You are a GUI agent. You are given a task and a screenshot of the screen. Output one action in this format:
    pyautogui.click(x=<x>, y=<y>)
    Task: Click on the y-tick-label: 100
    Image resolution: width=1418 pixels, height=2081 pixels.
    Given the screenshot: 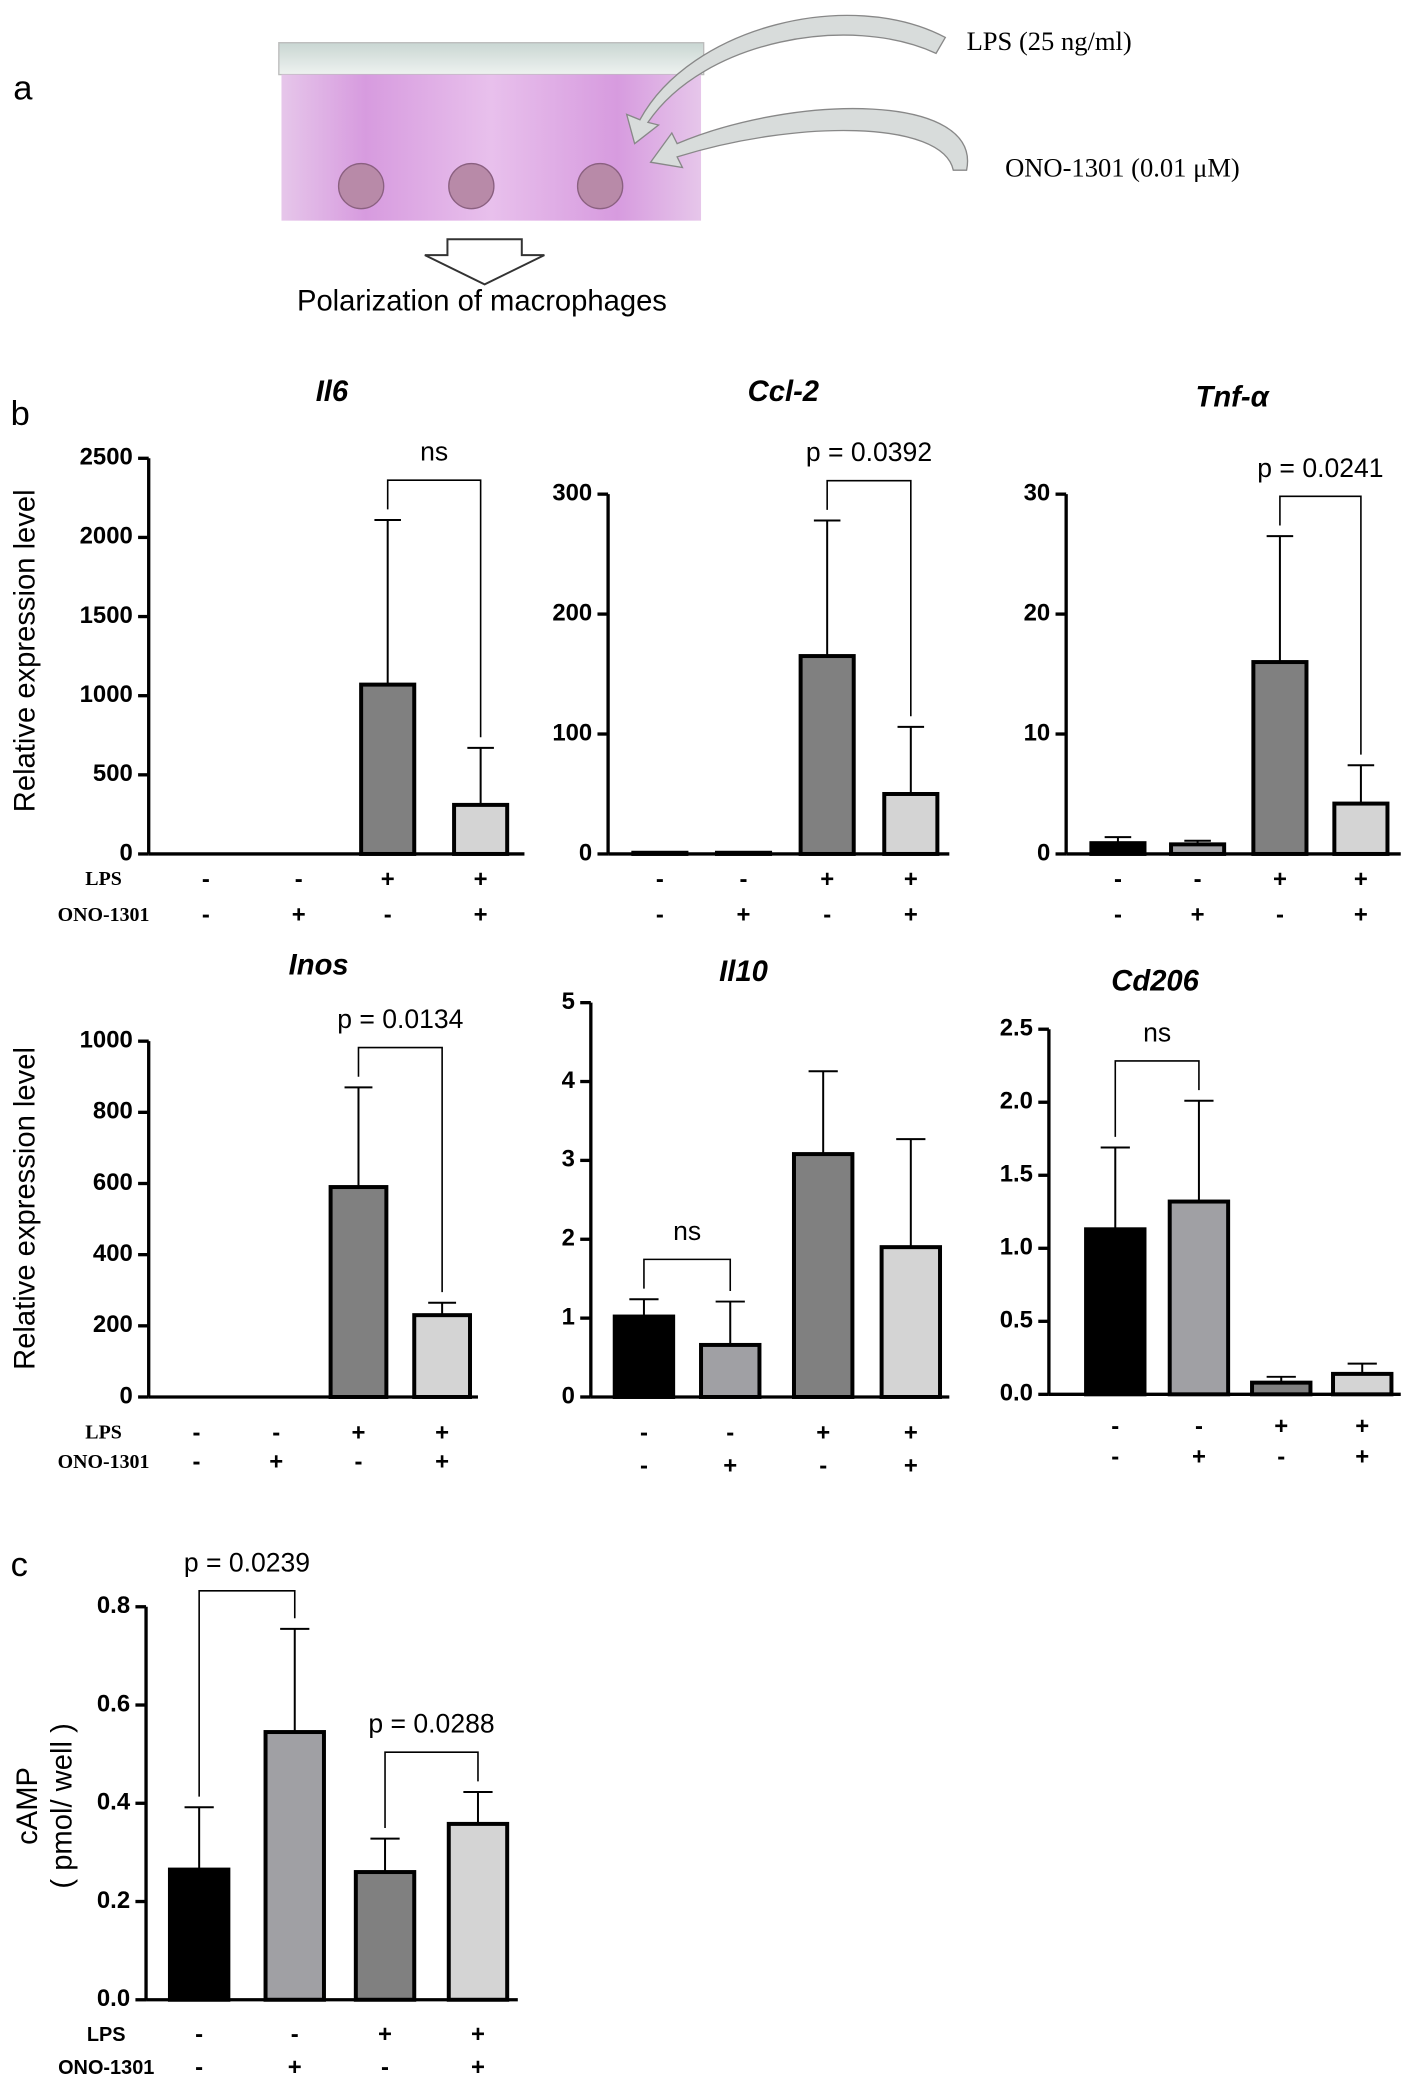 What is the action you would take?
    pyautogui.click(x=572, y=732)
    